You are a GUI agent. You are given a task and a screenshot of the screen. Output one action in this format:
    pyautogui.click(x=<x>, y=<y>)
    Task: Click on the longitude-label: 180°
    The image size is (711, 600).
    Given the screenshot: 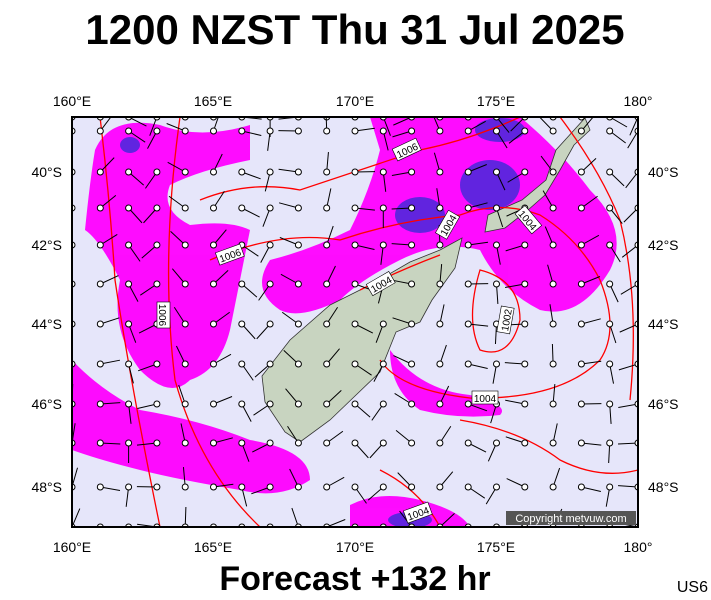 What is the action you would take?
    pyautogui.click(x=638, y=101)
    